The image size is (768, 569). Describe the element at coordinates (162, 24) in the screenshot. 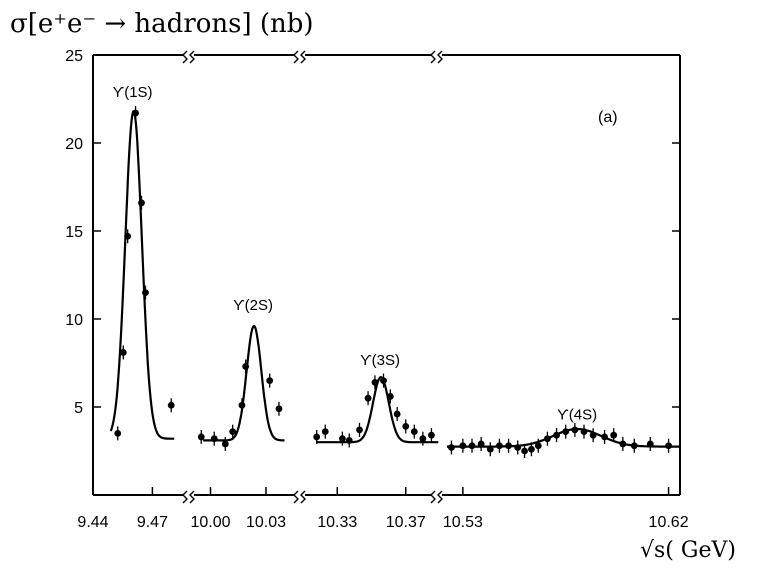

I see `y-axis-label: σ[e⁺e⁻ → hadrons] (nb)` at that location.